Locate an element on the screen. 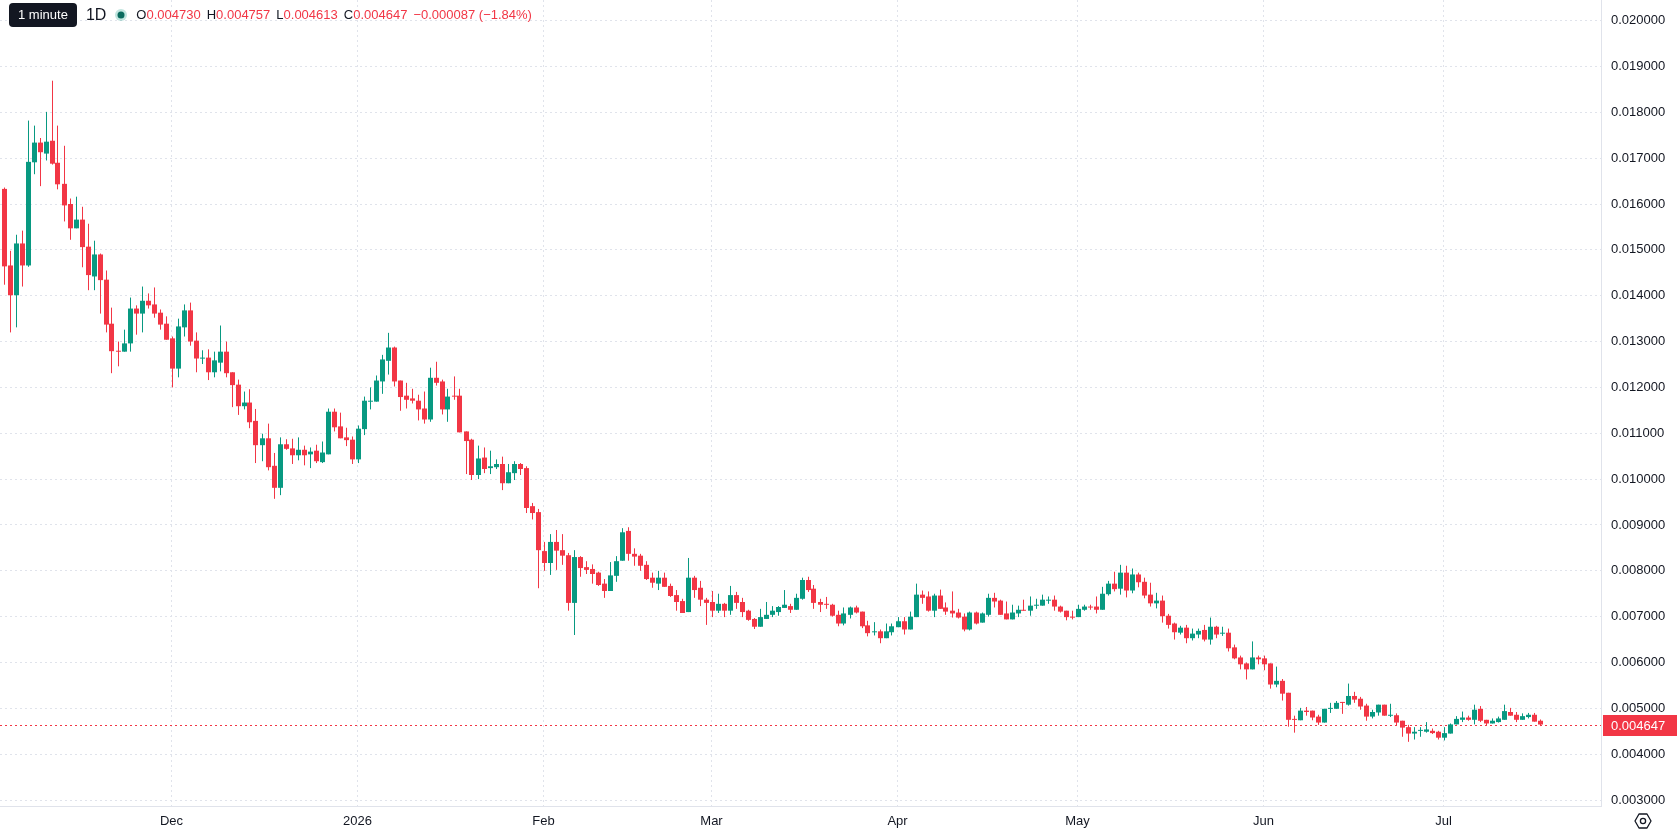  y-tick-label: 0.013000 is located at coordinates (1638, 341).